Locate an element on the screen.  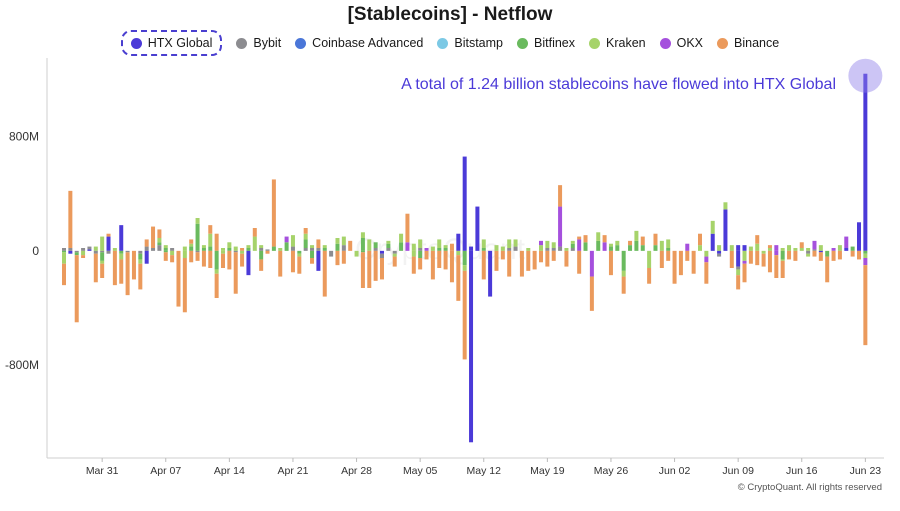
legend-item-kraken: Kraken is located at coordinates (617, 43).